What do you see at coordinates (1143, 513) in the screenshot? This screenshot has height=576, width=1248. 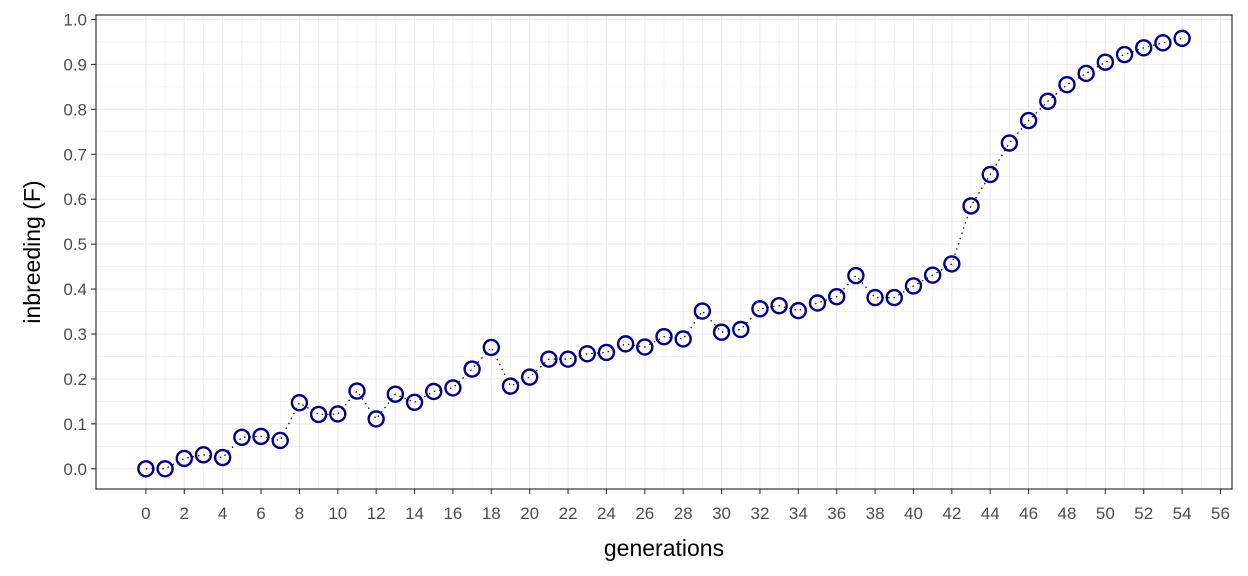 I see `x-tick-label: 52` at bounding box center [1143, 513].